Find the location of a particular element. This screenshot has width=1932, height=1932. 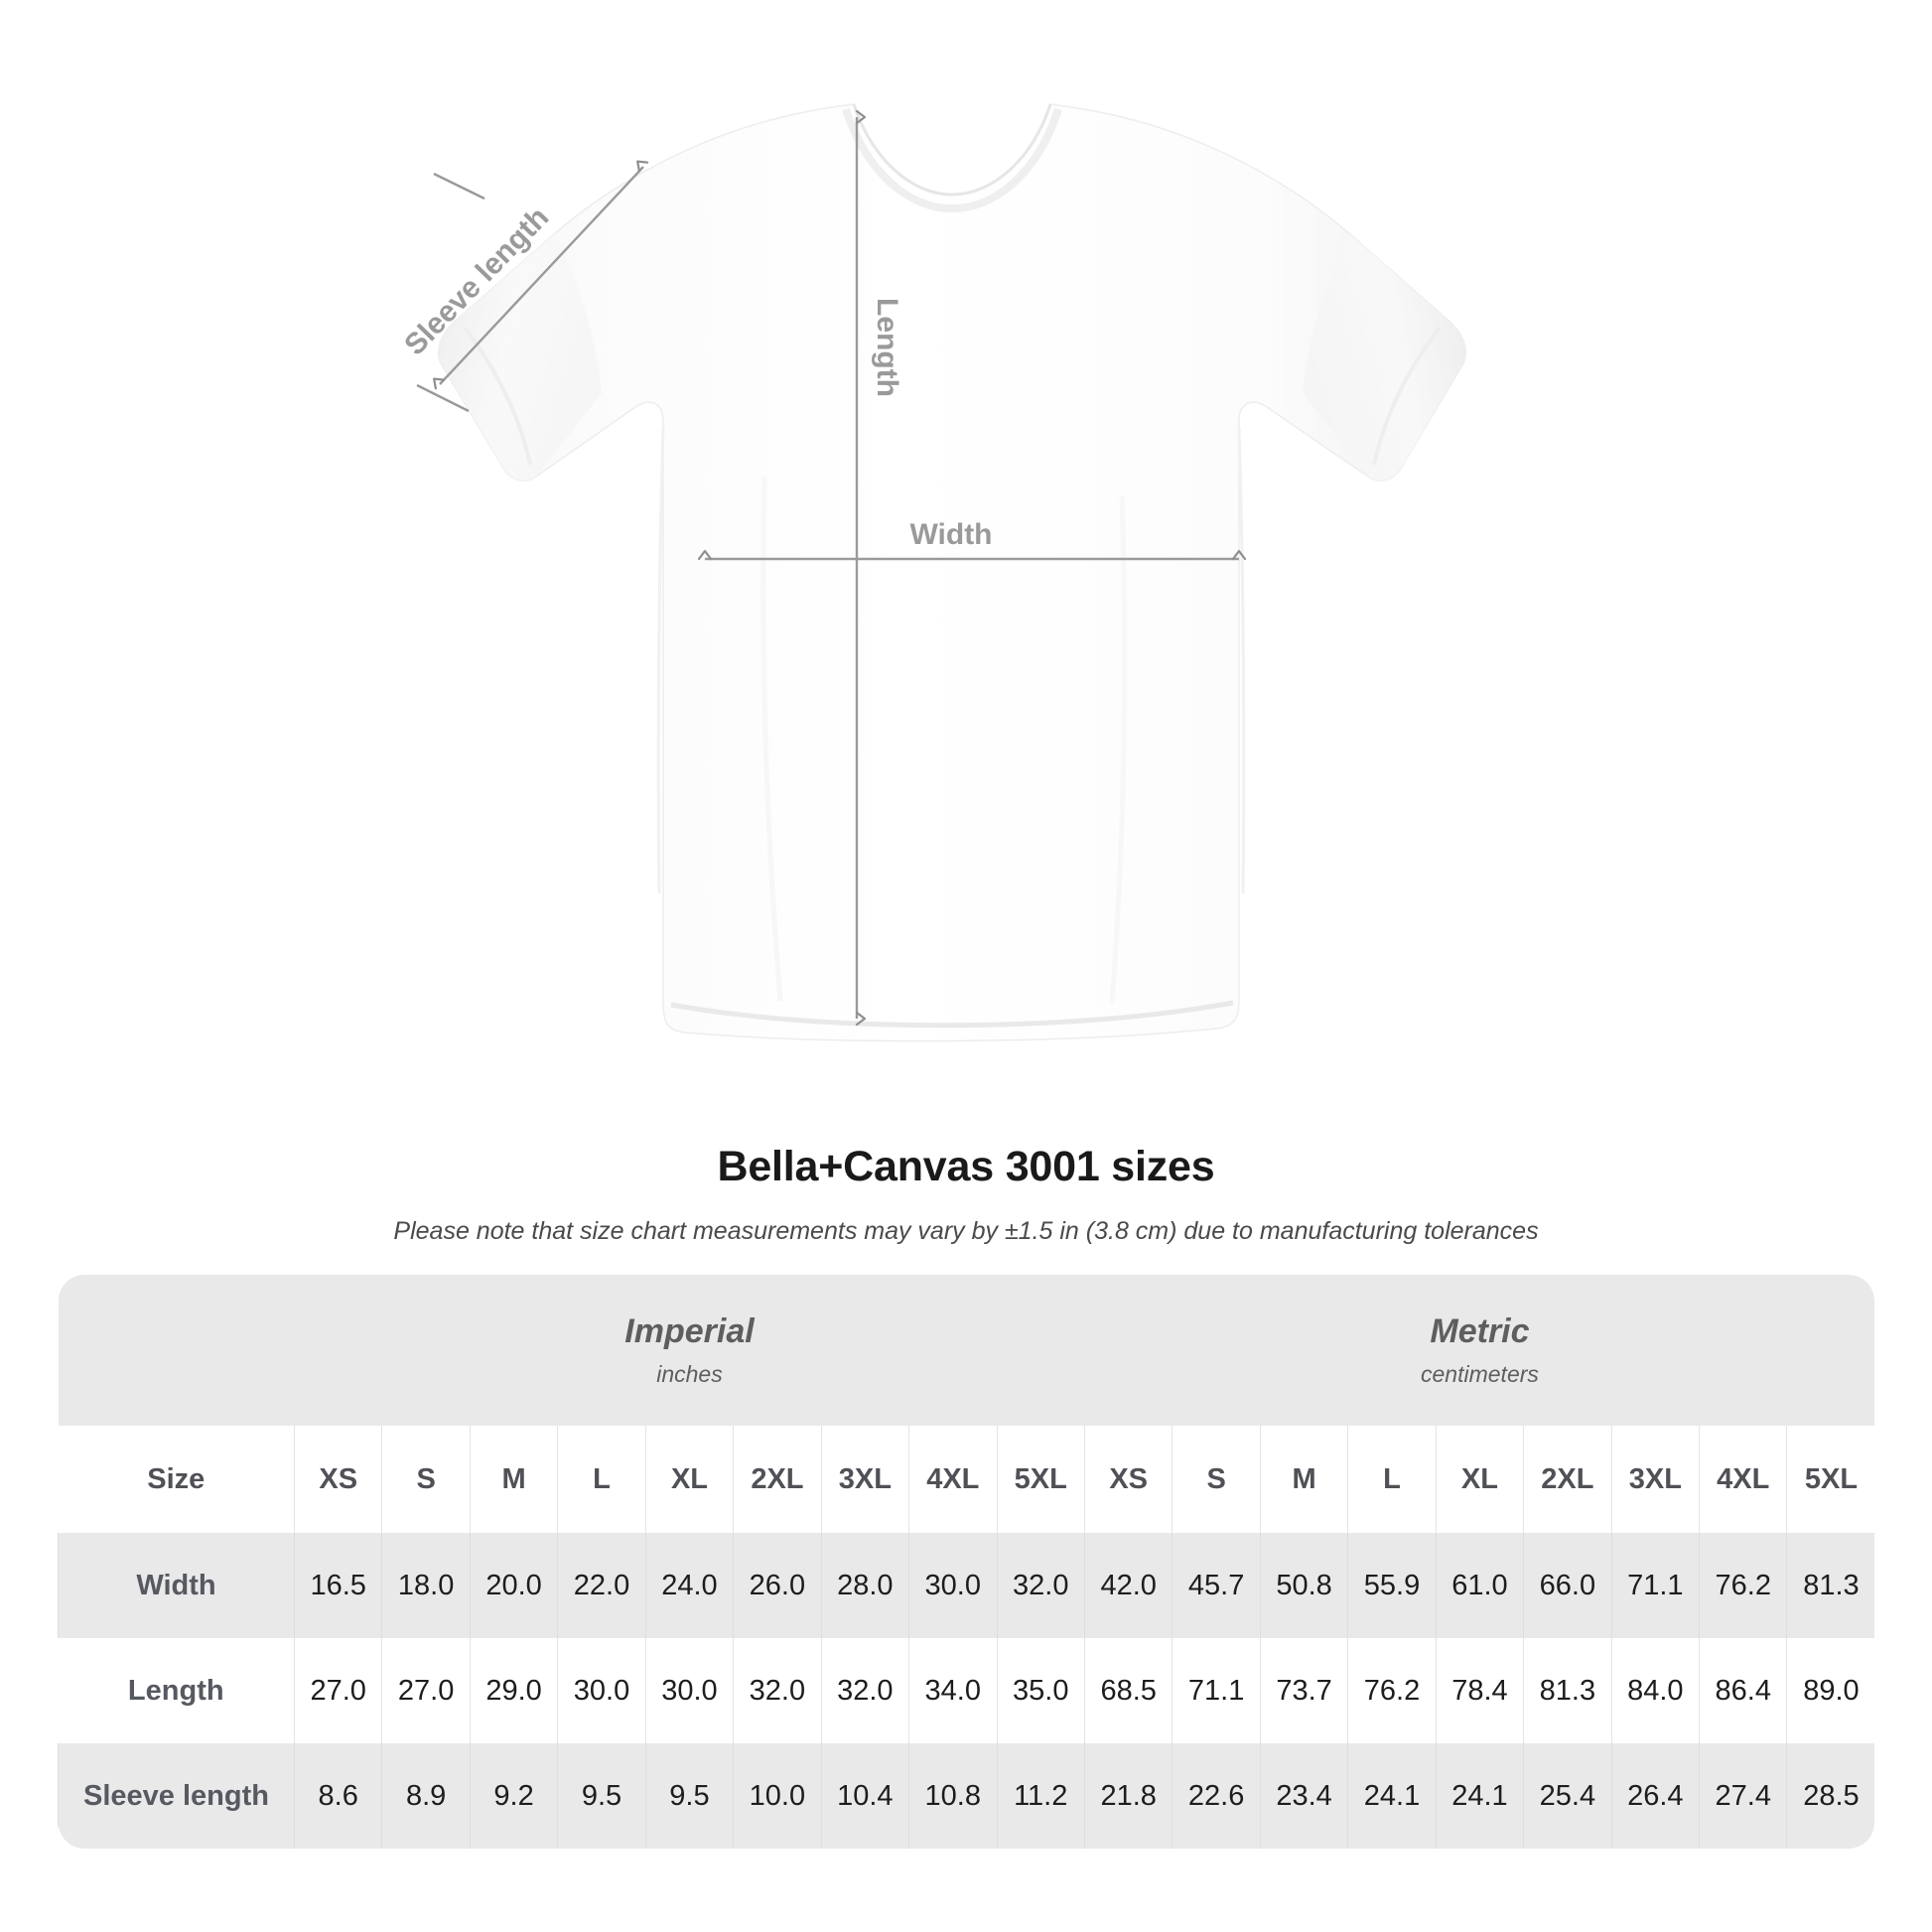

cell-sleeve-length-imperial-4xl: 10.8 is located at coordinates (953, 1796).